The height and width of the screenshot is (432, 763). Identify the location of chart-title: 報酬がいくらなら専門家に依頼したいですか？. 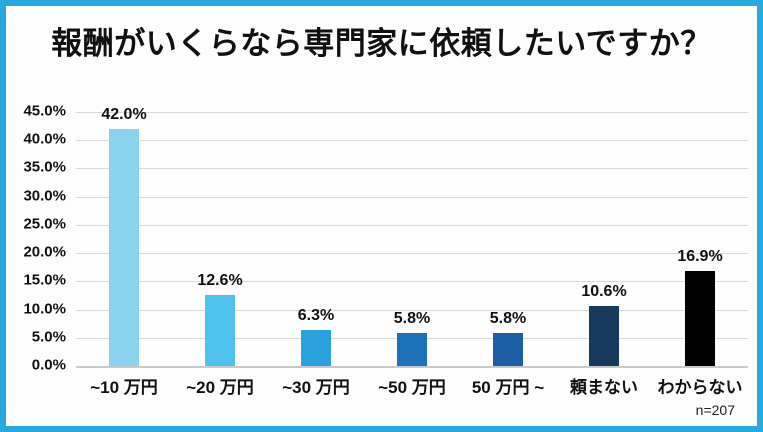
(381, 43).